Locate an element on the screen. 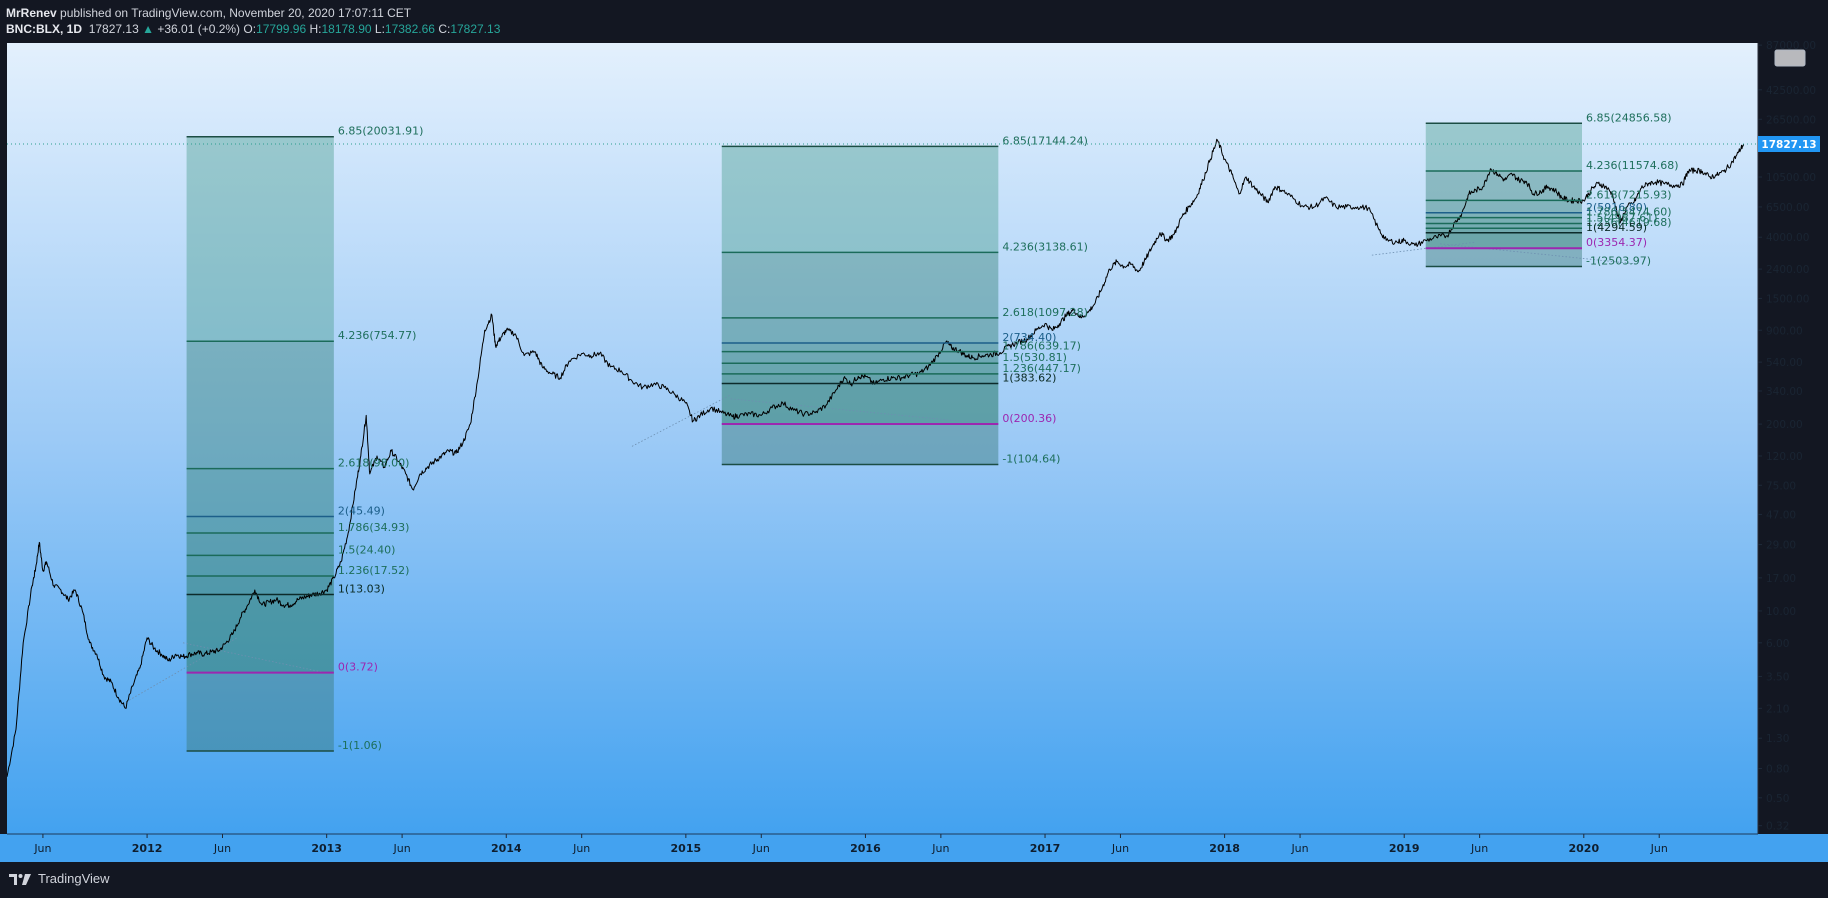 Image resolution: width=1828 pixels, height=898 pixels. fib-level-label: 4.236(754.77) is located at coordinates (377, 335).